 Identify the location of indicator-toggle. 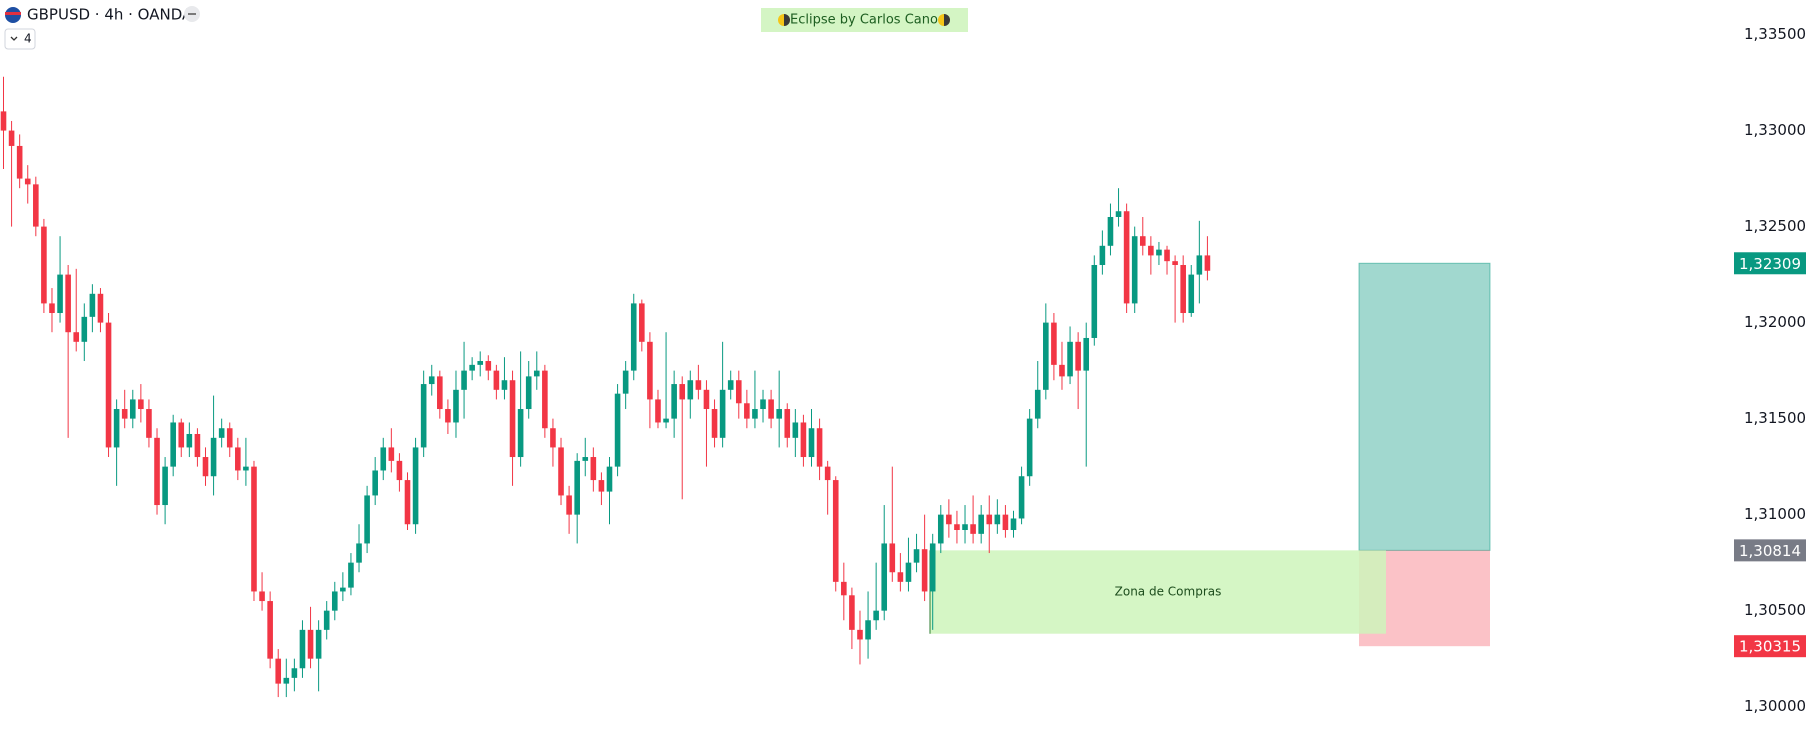
(20, 39).